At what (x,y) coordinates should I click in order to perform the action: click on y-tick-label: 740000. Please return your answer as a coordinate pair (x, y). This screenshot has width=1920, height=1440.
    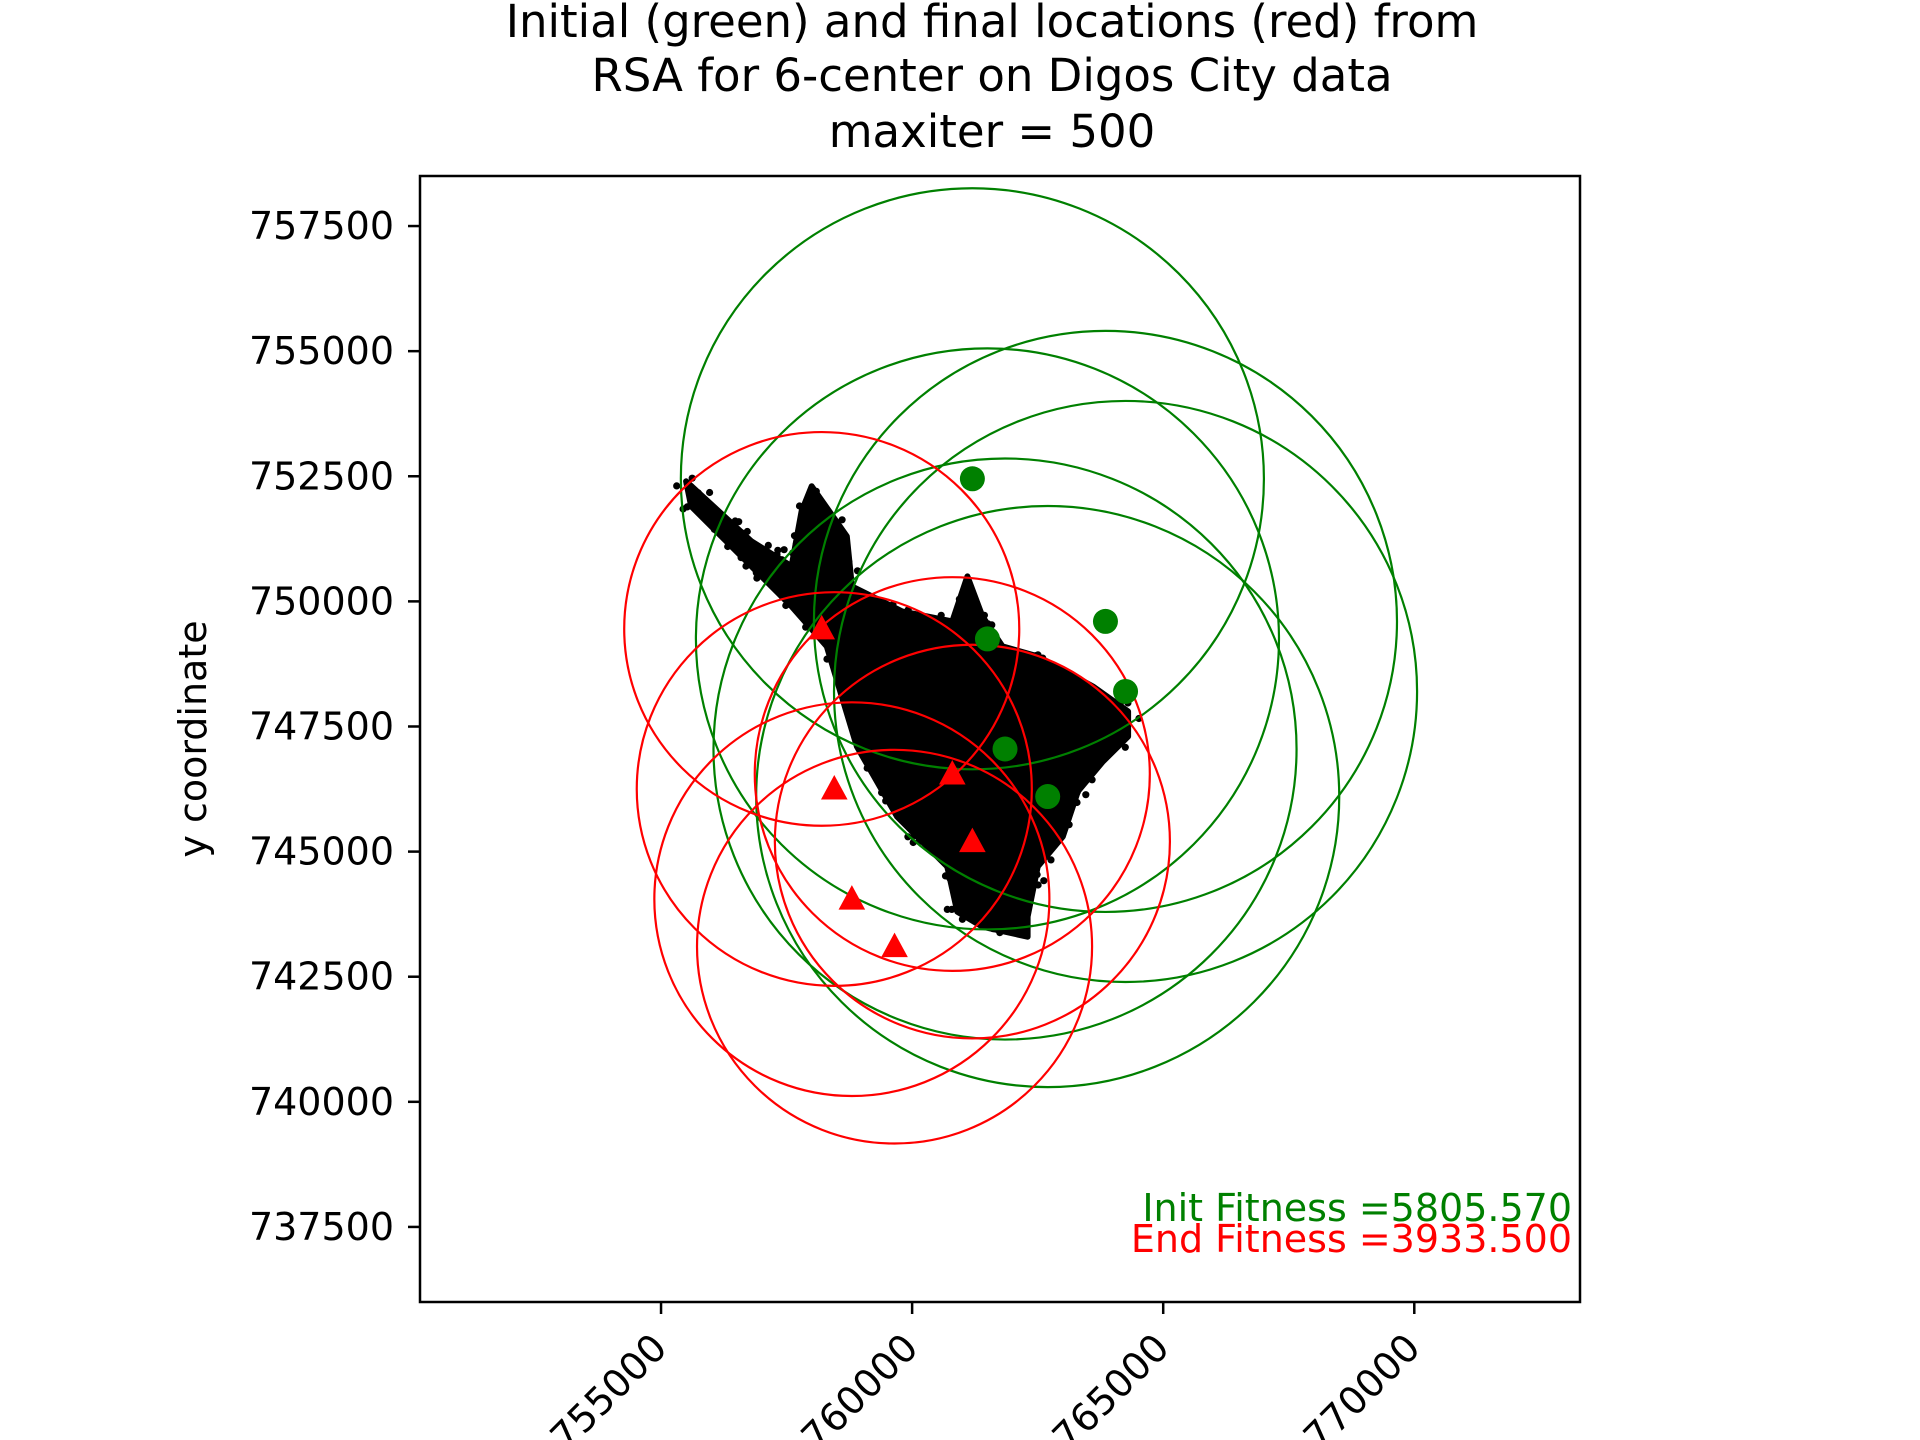
    Looking at the image, I should click on (321, 1102).